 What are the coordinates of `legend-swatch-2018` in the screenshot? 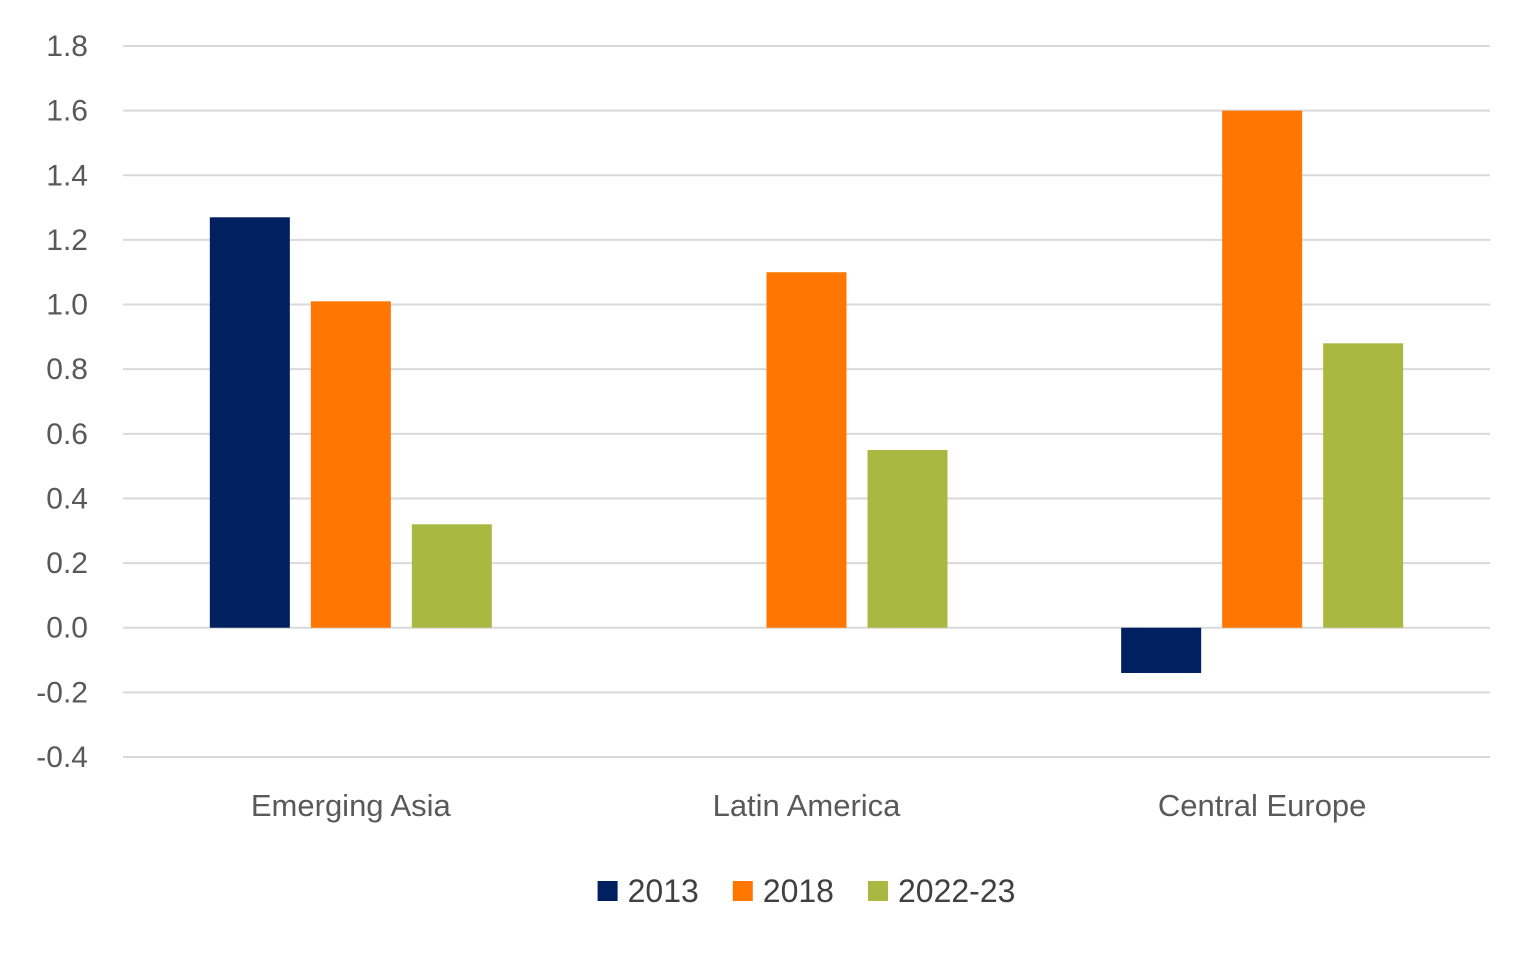 It's located at (742, 891).